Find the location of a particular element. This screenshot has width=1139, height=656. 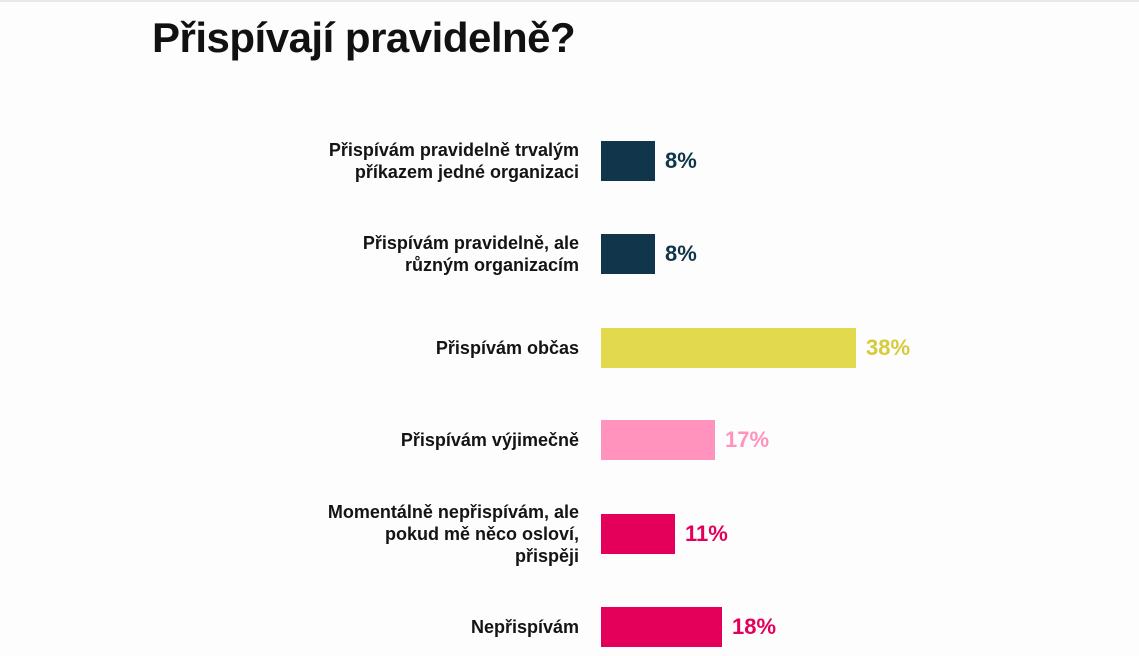

category-label: Přispívám občas is located at coordinates (507, 348).